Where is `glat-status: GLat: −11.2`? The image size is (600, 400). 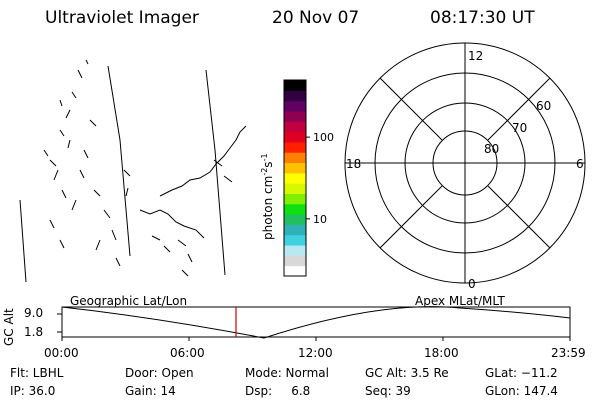 glat-status: GLat: −11.2 is located at coordinates (521, 373).